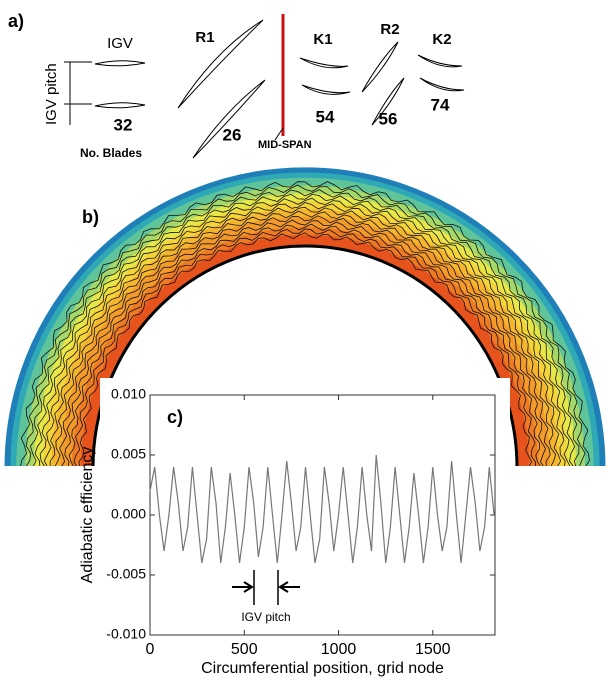  What do you see at coordinates (322, 668) in the screenshot?
I see `x-axis-label: Circumferential position, grid node` at bounding box center [322, 668].